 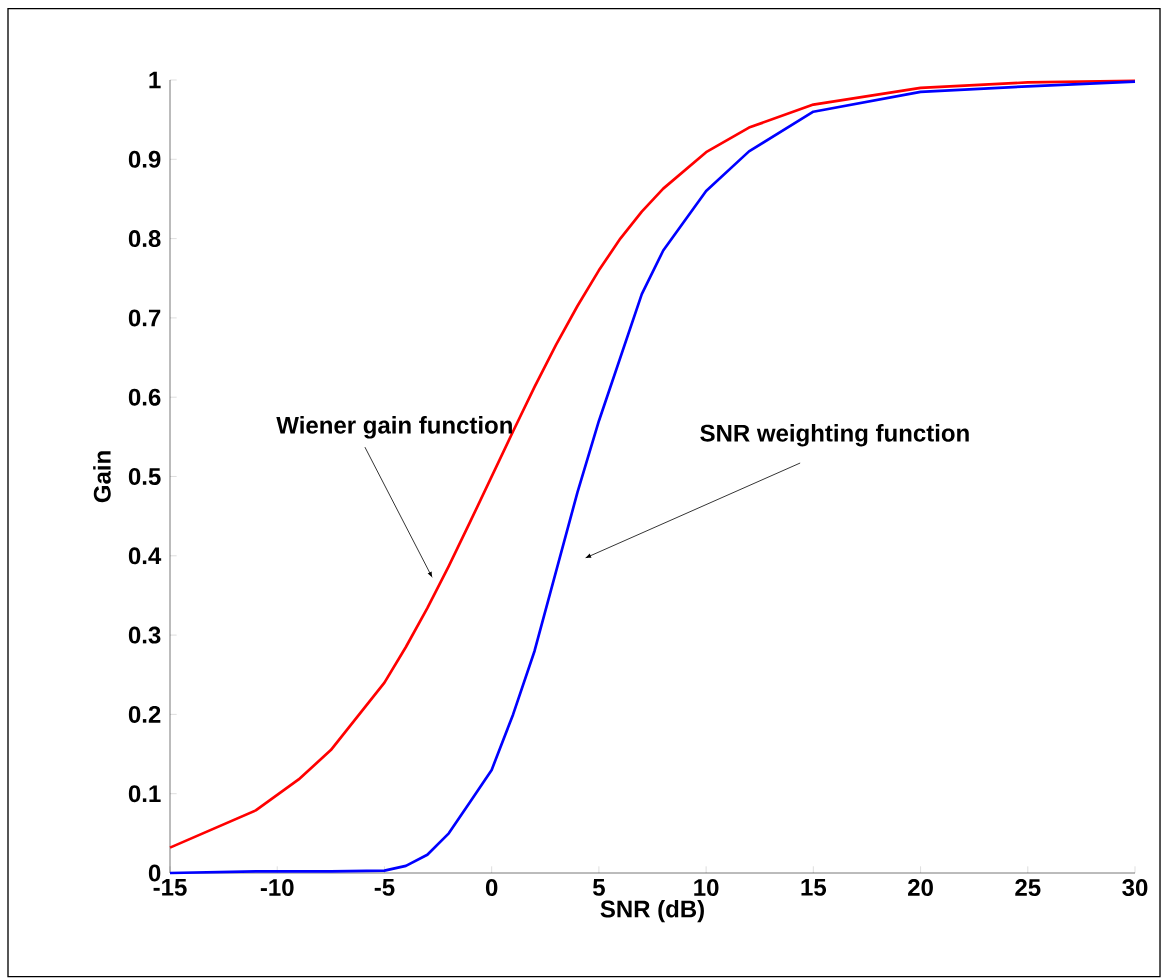 What do you see at coordinates (277, 888) in the screenshot?
I see `x-tick-label: -10` at bounding box center [277, 888].